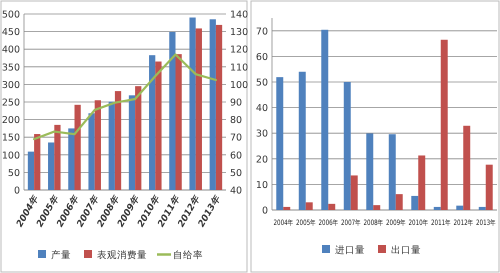  Describe the element at coordinates (236, 191) in the screenshot. I see `y2-tick-label: 40` at that location.